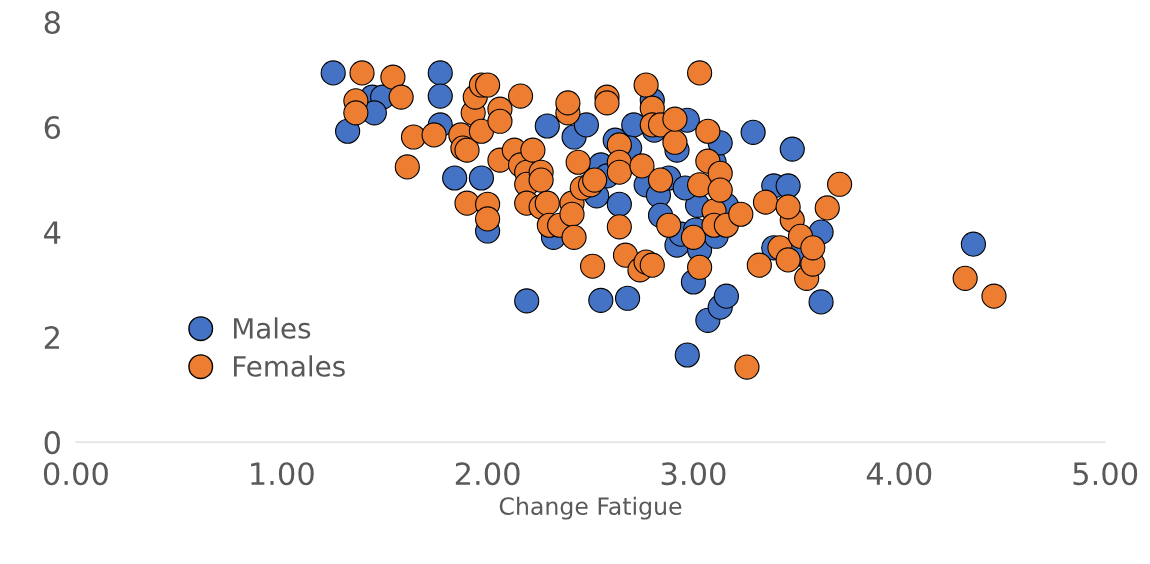 This screenshot has height=564, width=1150. What do you see at coordinates (52, 232) in the screenshot?
I see `y-tick-label: 4` at bounding box center [52, 232].